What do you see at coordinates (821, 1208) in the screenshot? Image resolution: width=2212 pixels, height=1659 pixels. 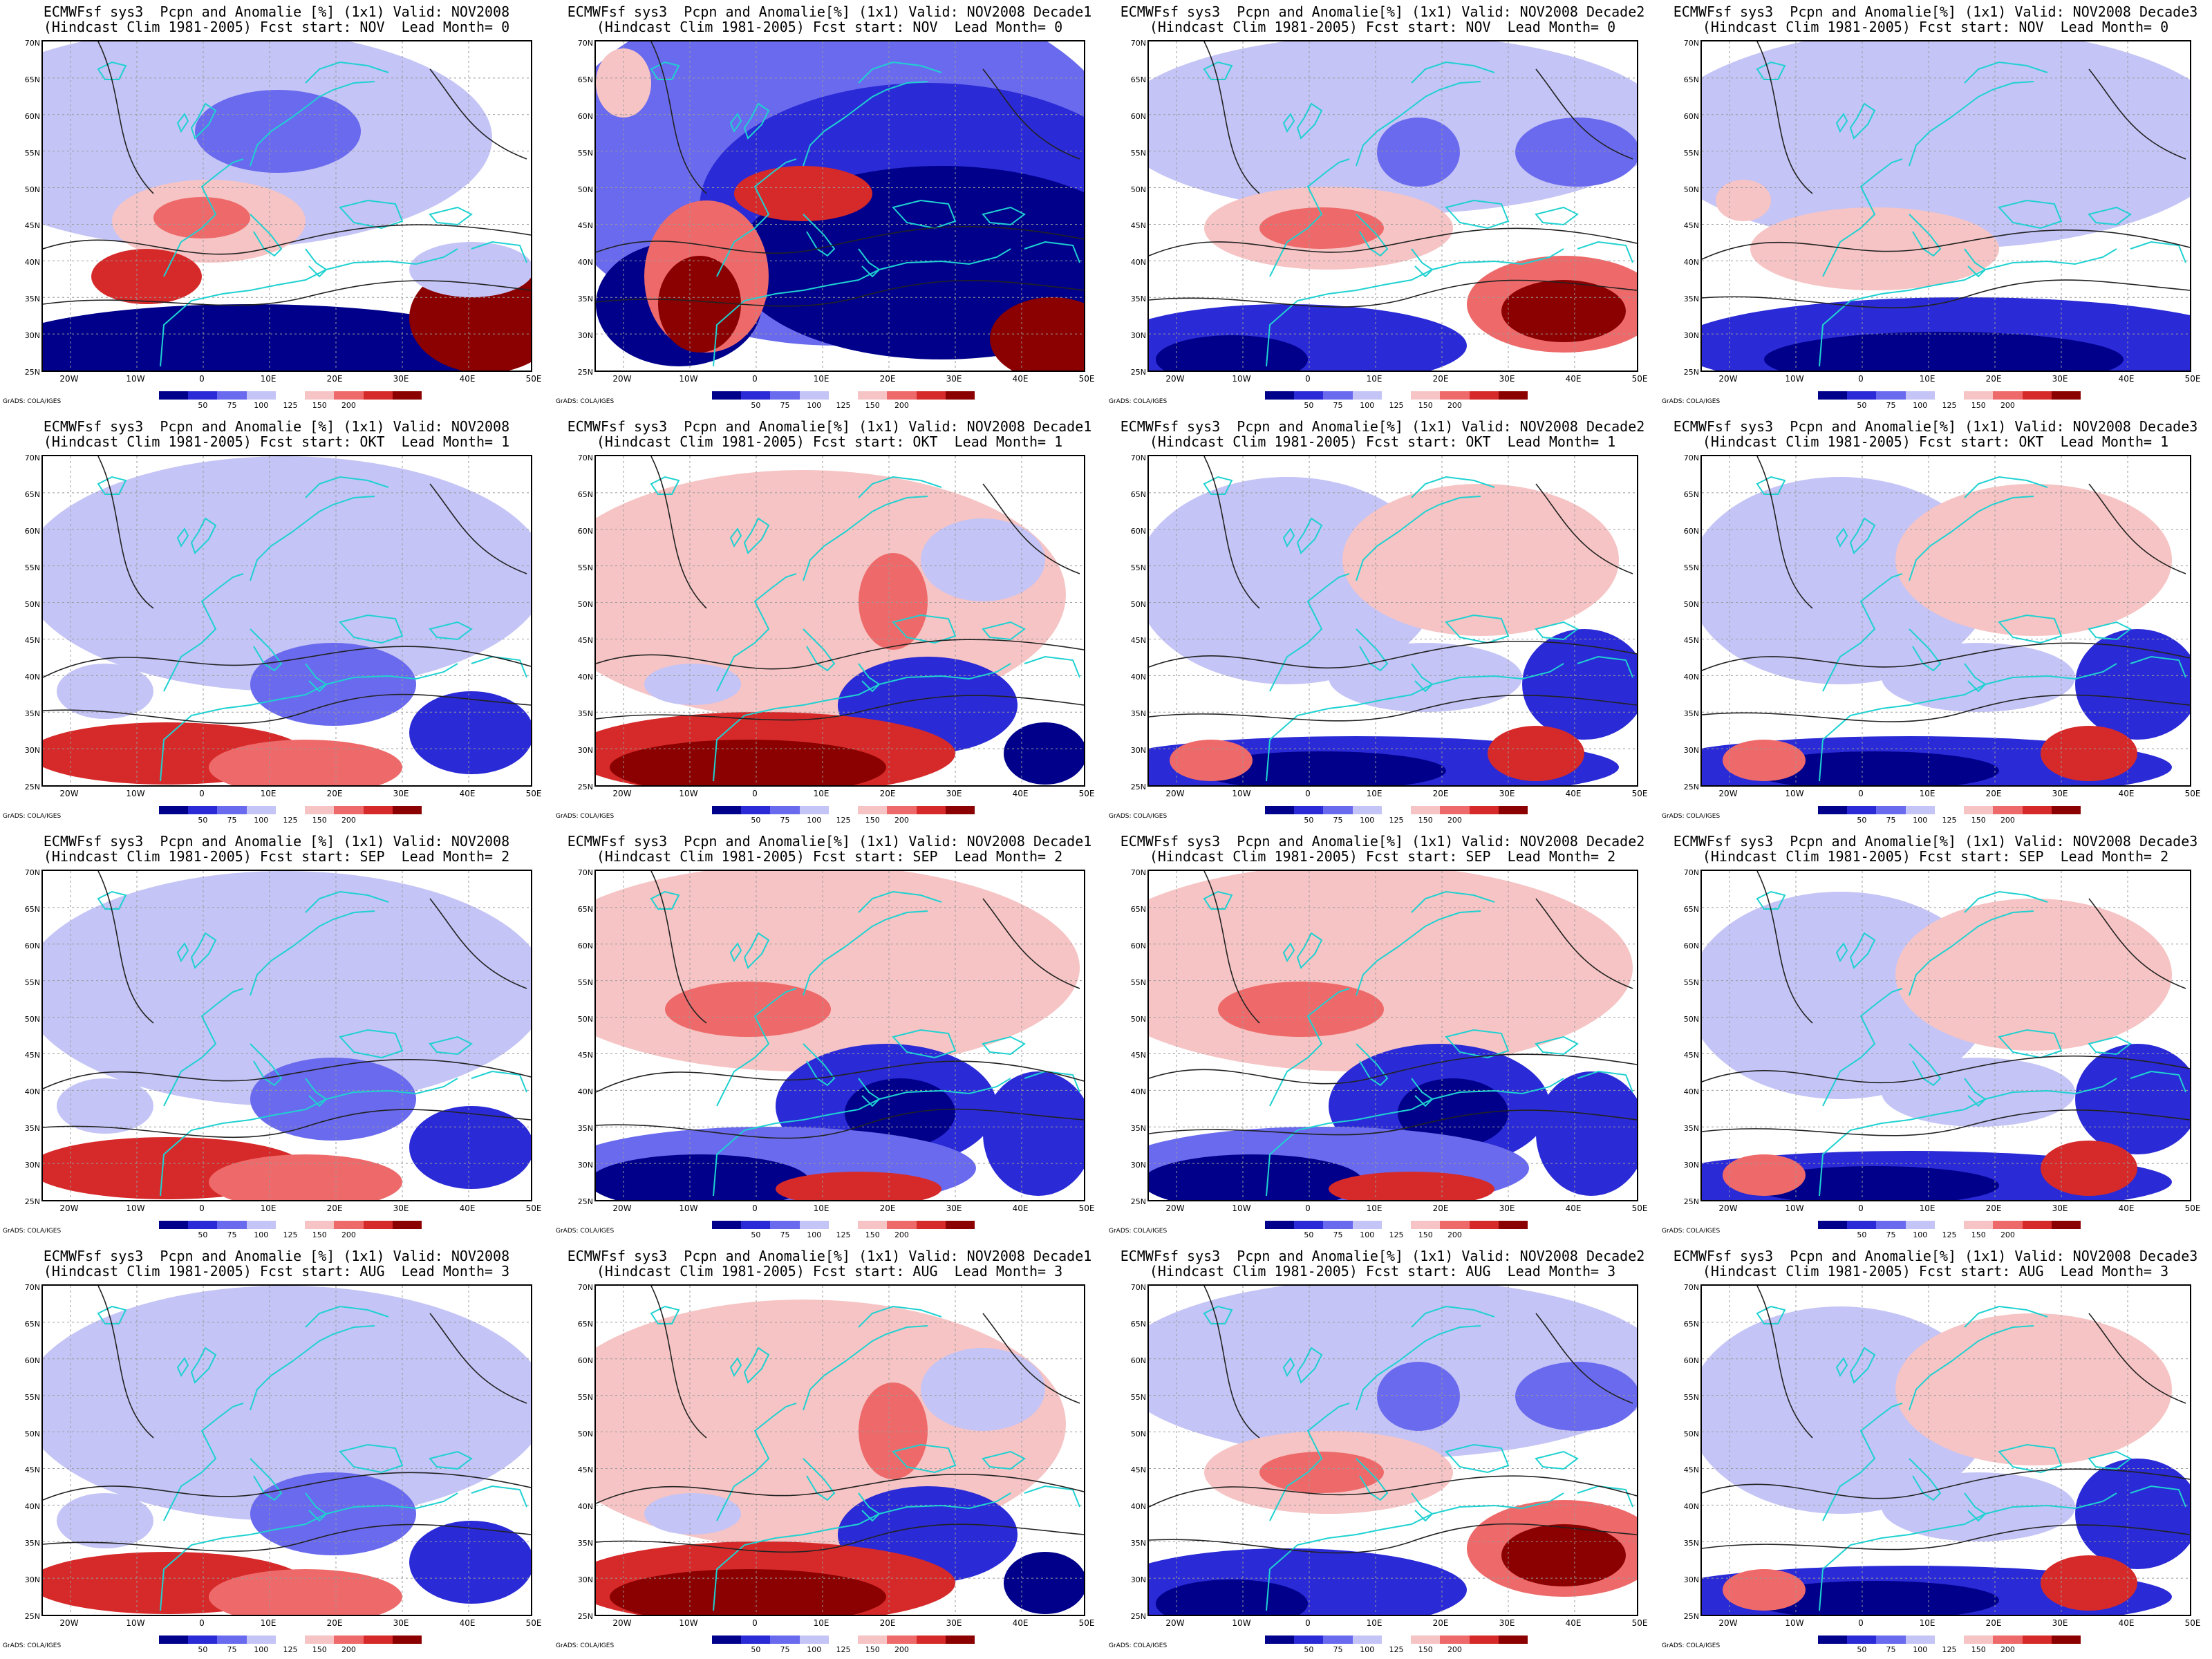 I see `longitude-label: 10E` at bounding box center [821, 1208].